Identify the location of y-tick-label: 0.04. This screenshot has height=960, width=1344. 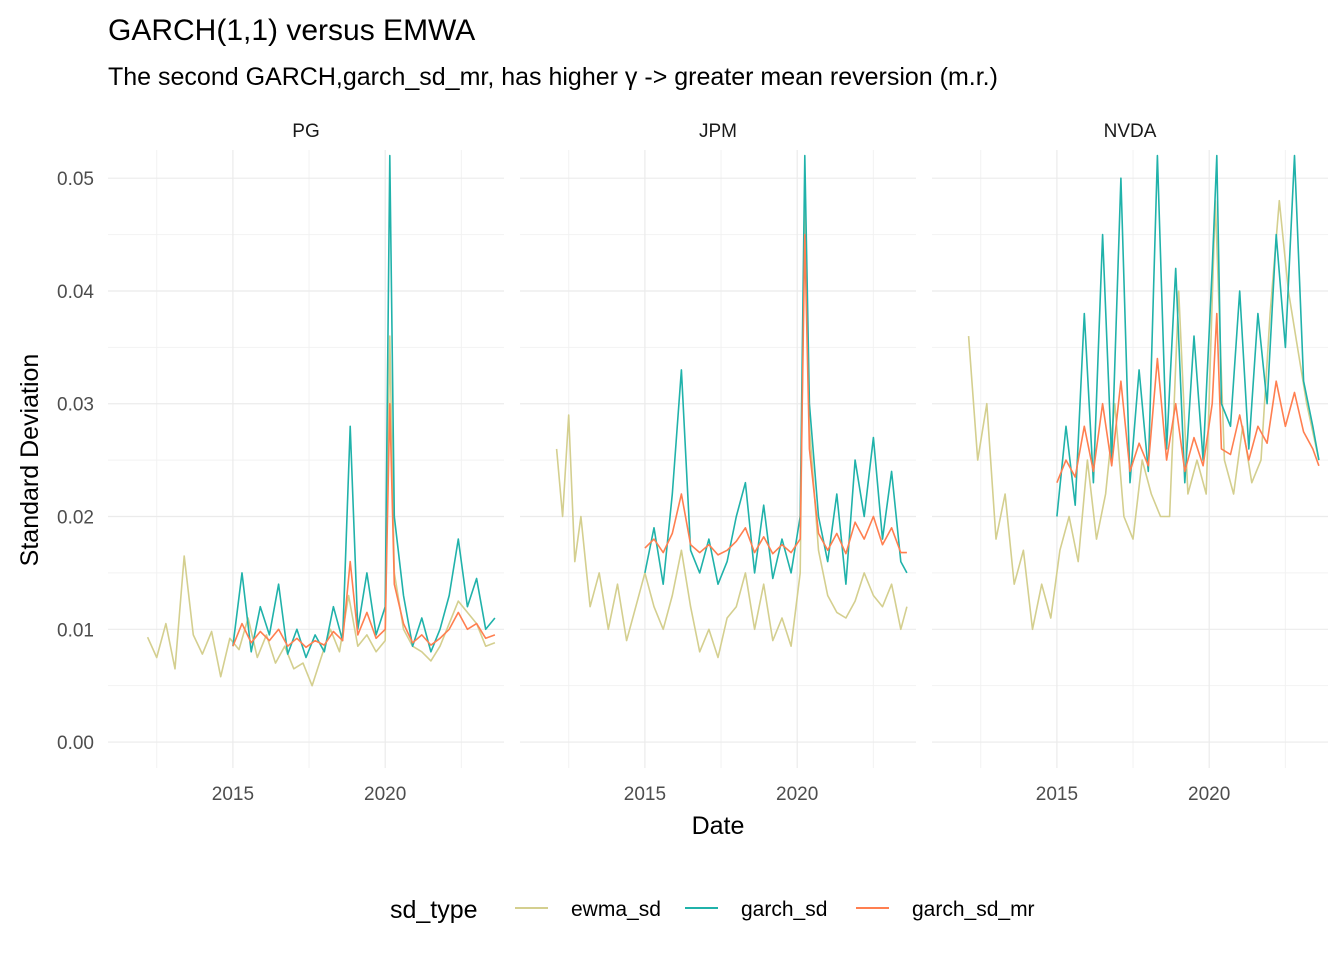
(75, 292).